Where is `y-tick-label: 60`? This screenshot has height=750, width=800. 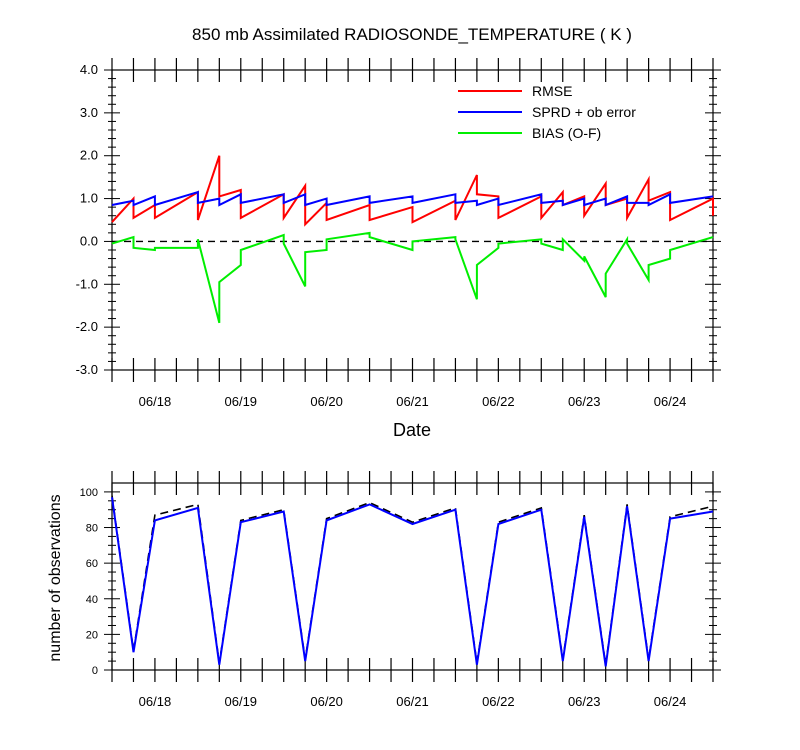
y-tick-label: 60 is located at coordinates (92, 564).